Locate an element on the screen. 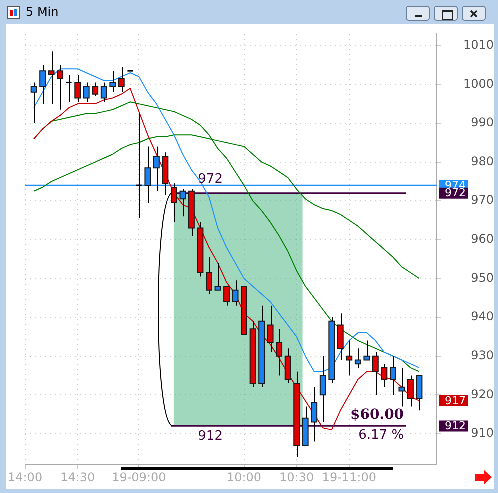 The image size is (498, 493). y-tick-label: 960 is located at coordinates (482, 239).